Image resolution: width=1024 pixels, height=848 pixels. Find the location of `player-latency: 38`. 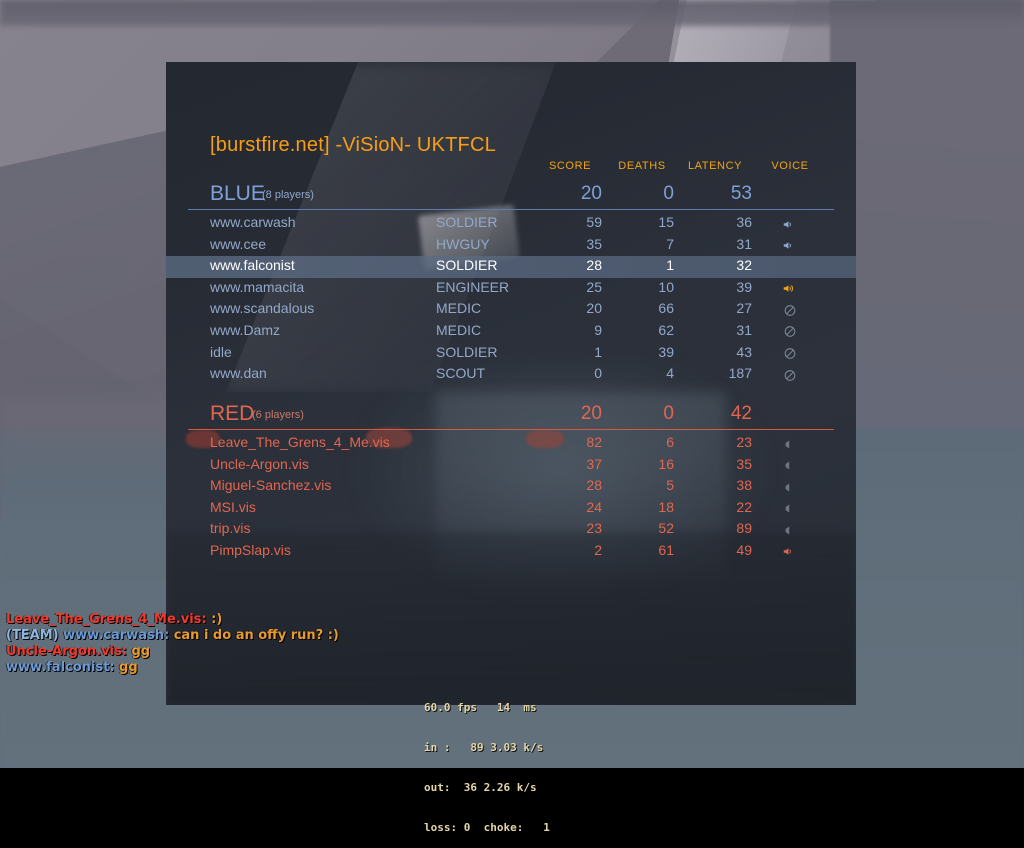

player-latency: 38 is located at coordinates (744, 485).